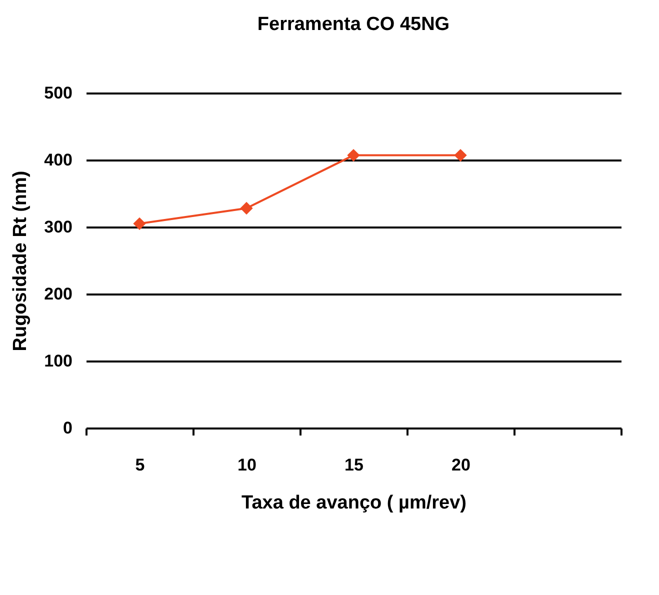 The height and width of the screenshot is (595, 659). I want to click on y-tick-label: 400, so click(58, 160).